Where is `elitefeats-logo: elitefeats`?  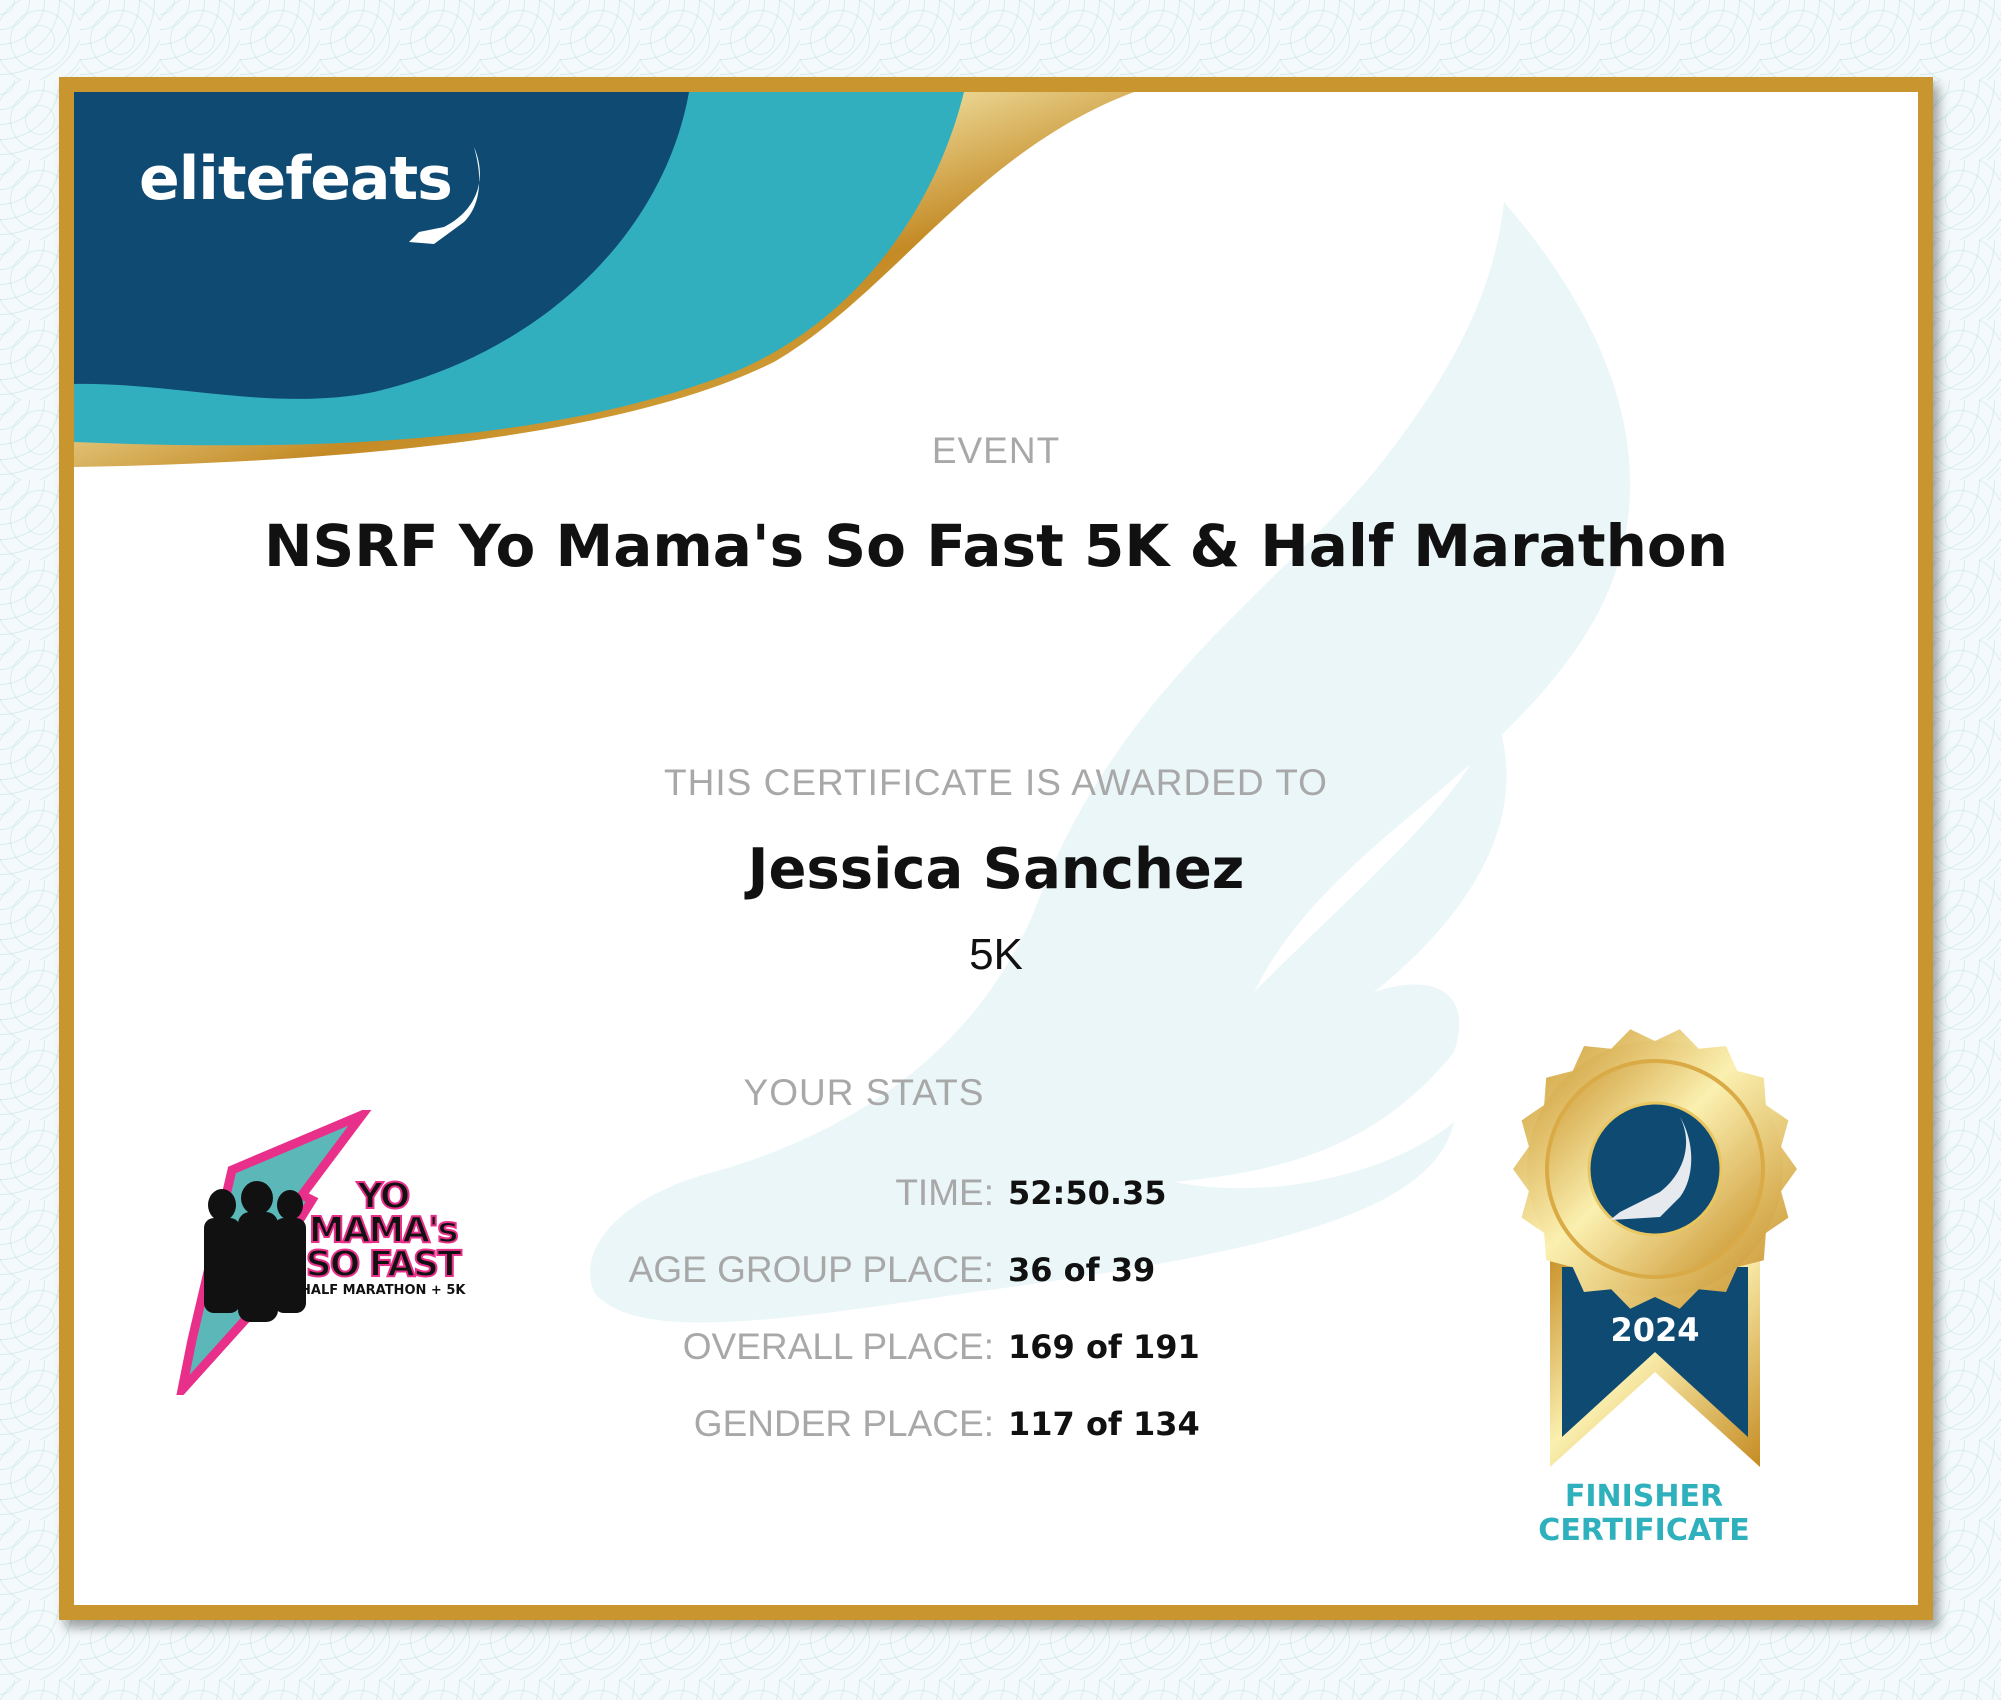 elitefeats-logo: elitefeats is located at coordinates (296, 179).